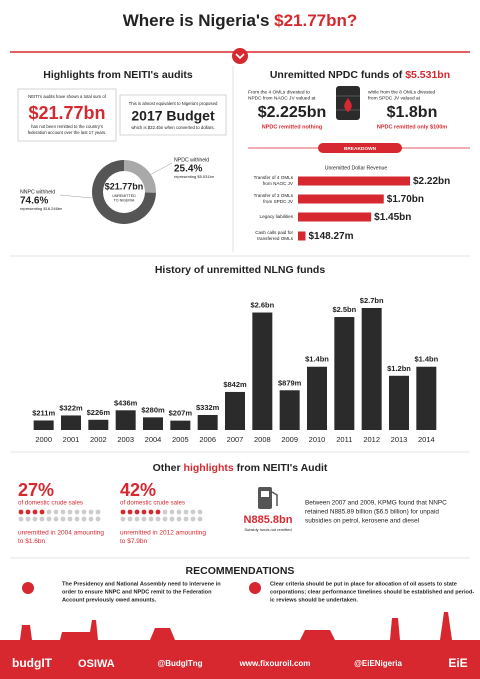 This screenshot has height=679, width=480. What do you see at coordinates (314, 600) in the screenshot?
I see `rec-text: ic reviews should be undertaken.` at bounding box center [314, 600].